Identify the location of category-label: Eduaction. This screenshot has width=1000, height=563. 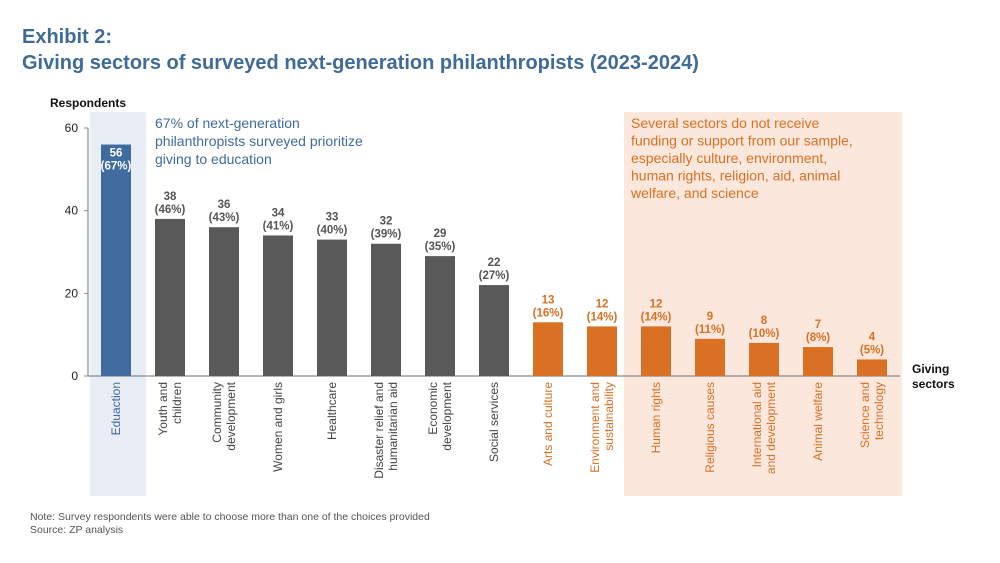
(116, 408).